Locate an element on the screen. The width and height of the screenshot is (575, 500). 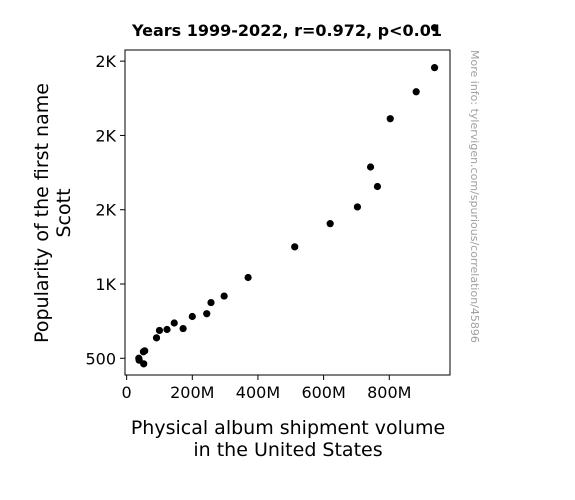
x-tick-label: 800M is located at coordinates (389, 392).